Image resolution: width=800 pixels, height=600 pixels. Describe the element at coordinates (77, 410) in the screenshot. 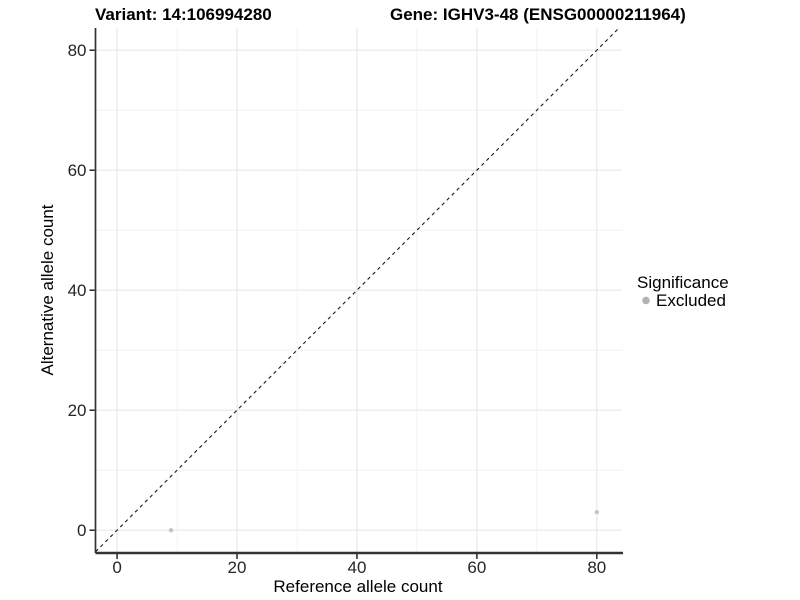

I see `y-tick-label: 20` at that location.